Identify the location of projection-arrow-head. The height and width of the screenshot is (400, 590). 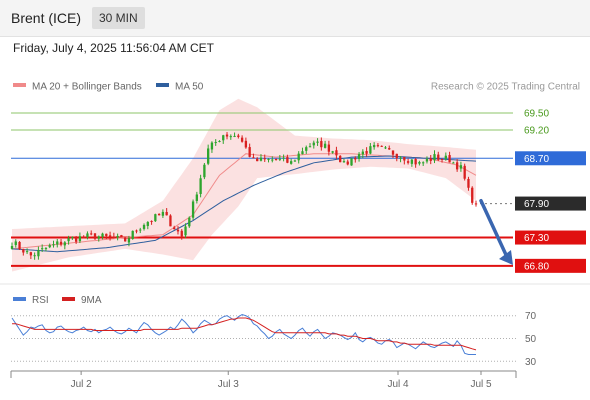
(506, 258).